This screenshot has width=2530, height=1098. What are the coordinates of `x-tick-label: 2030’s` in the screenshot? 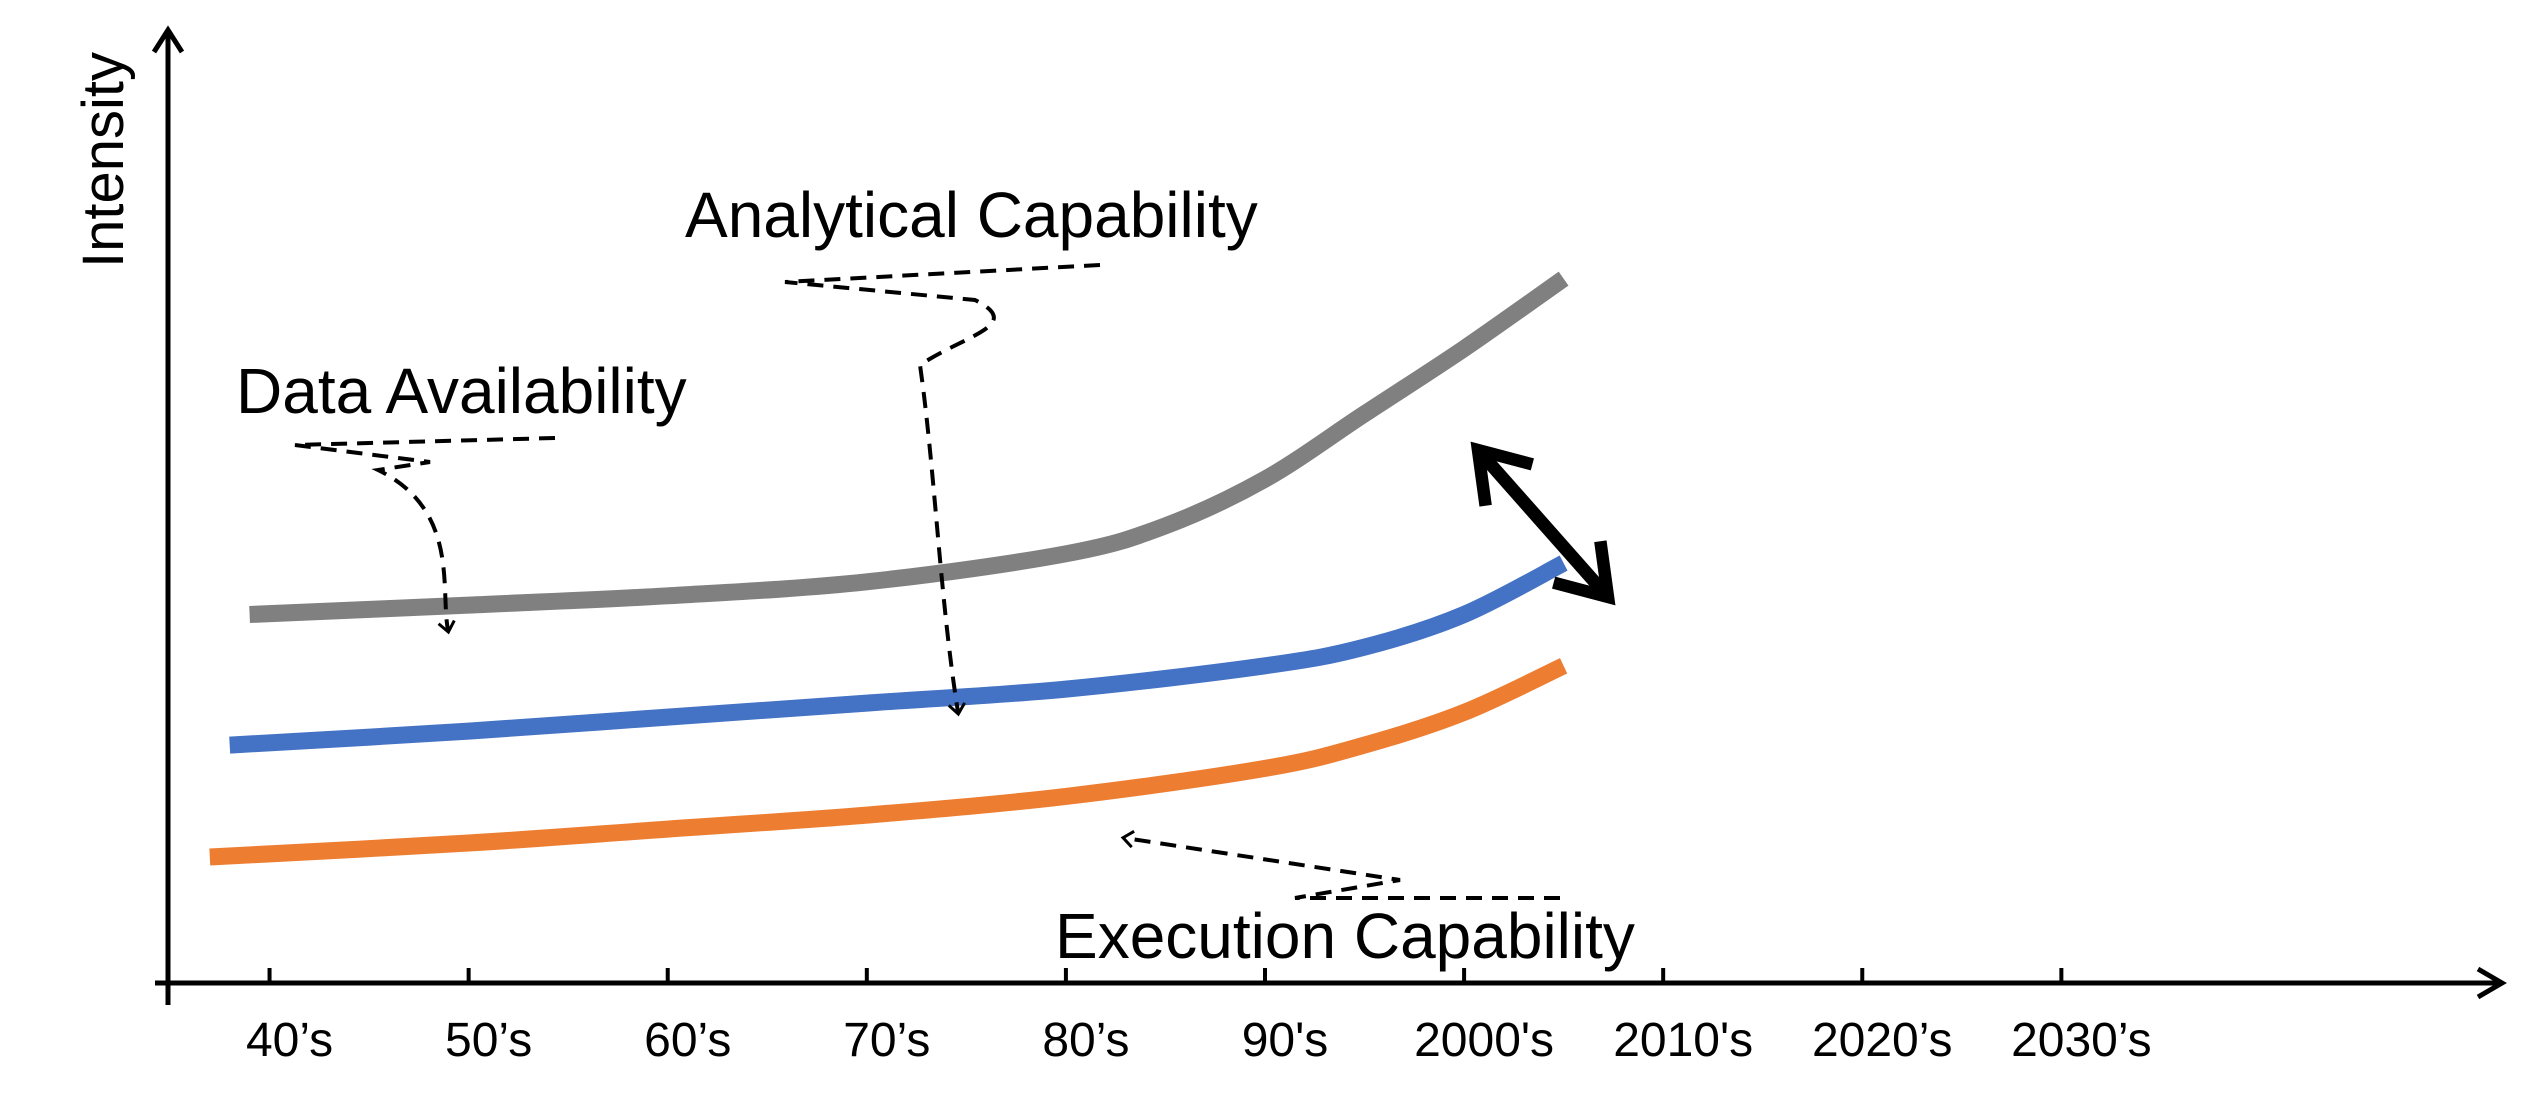 It's located at (2081, 1040).